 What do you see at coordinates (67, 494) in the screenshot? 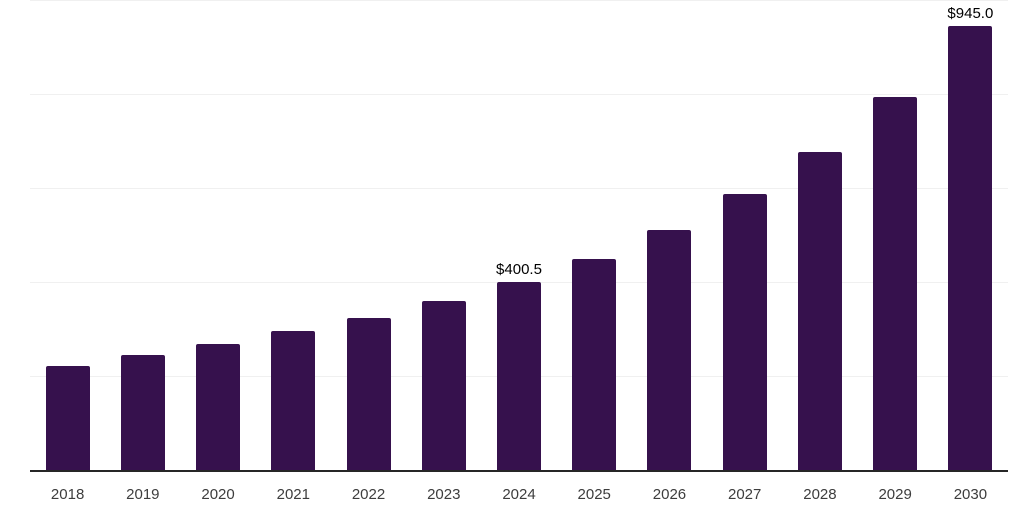
I see `x-tick-label-2018: 2018` at bounding box center [67, 494].